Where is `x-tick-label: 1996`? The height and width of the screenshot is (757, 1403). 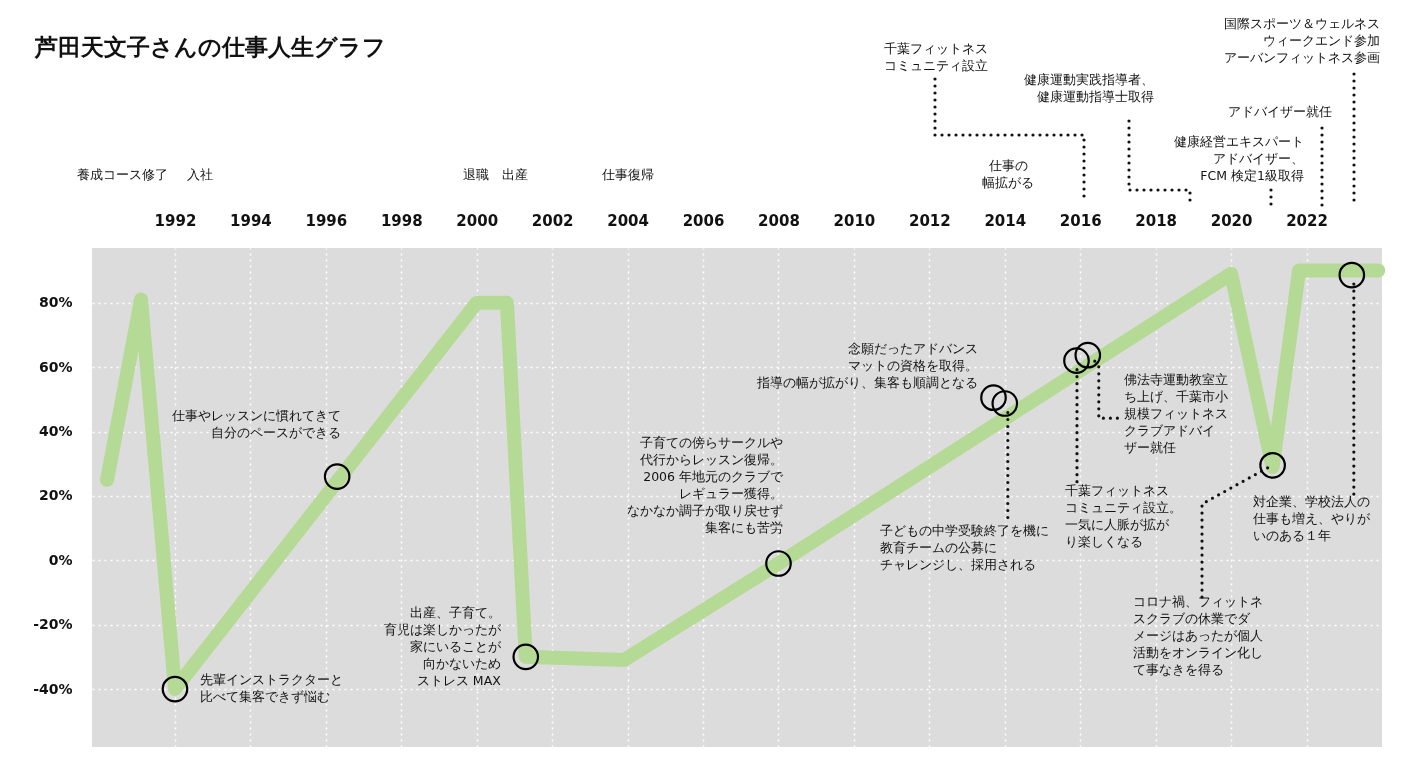
x-tick-label: 1996 is located at coordinates (326, 220).